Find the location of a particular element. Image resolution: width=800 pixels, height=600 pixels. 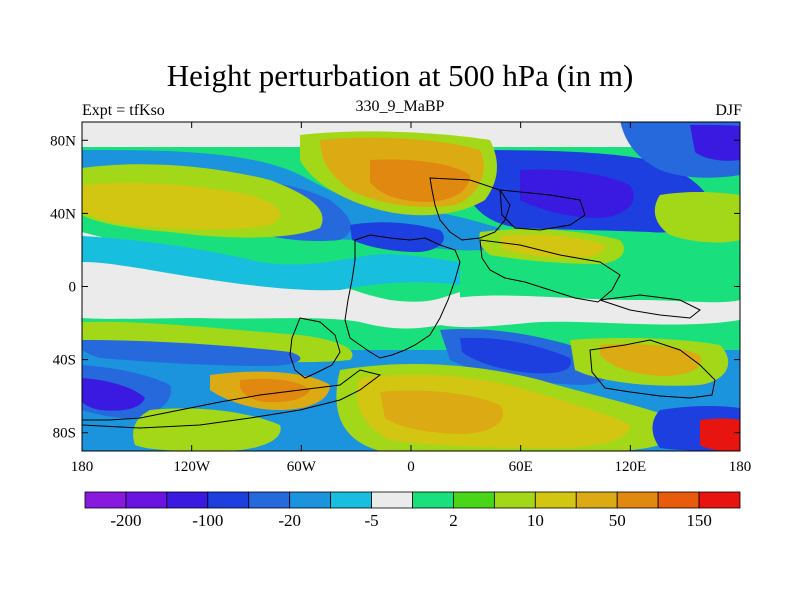

tropical-neutral-band-east is located at coordinates (590, 311).